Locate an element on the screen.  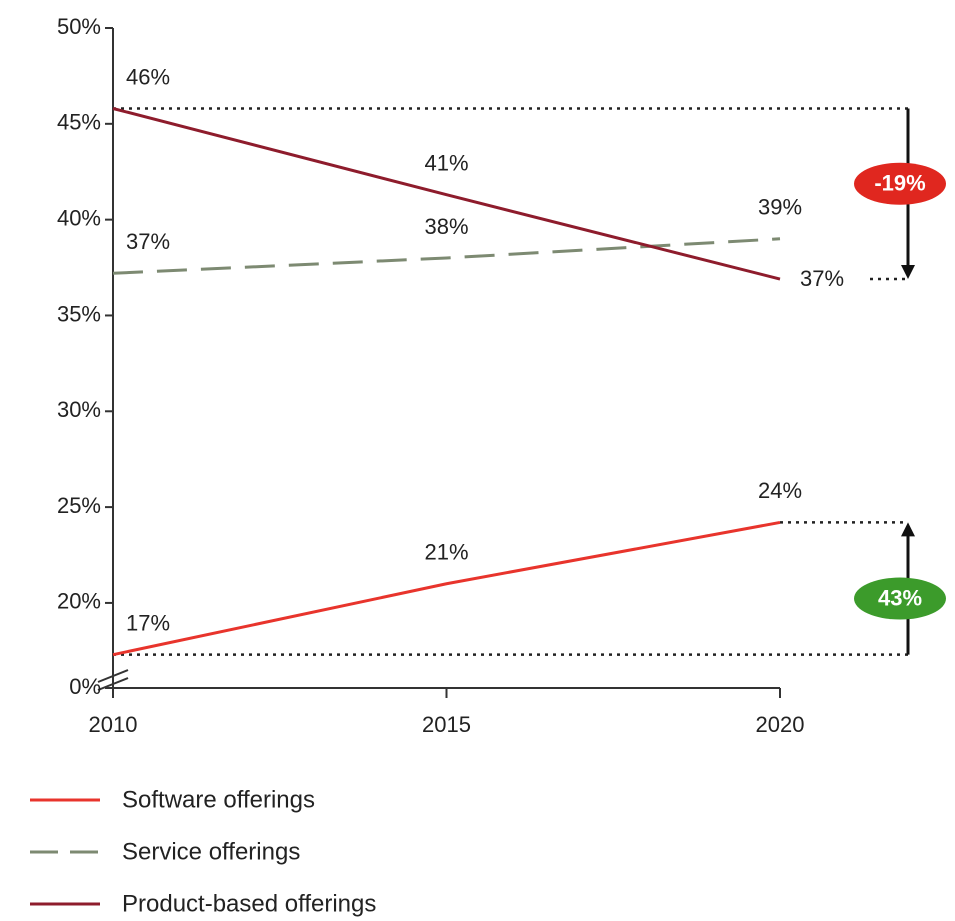
data-label: 38% is located at coordinates (446, 226).